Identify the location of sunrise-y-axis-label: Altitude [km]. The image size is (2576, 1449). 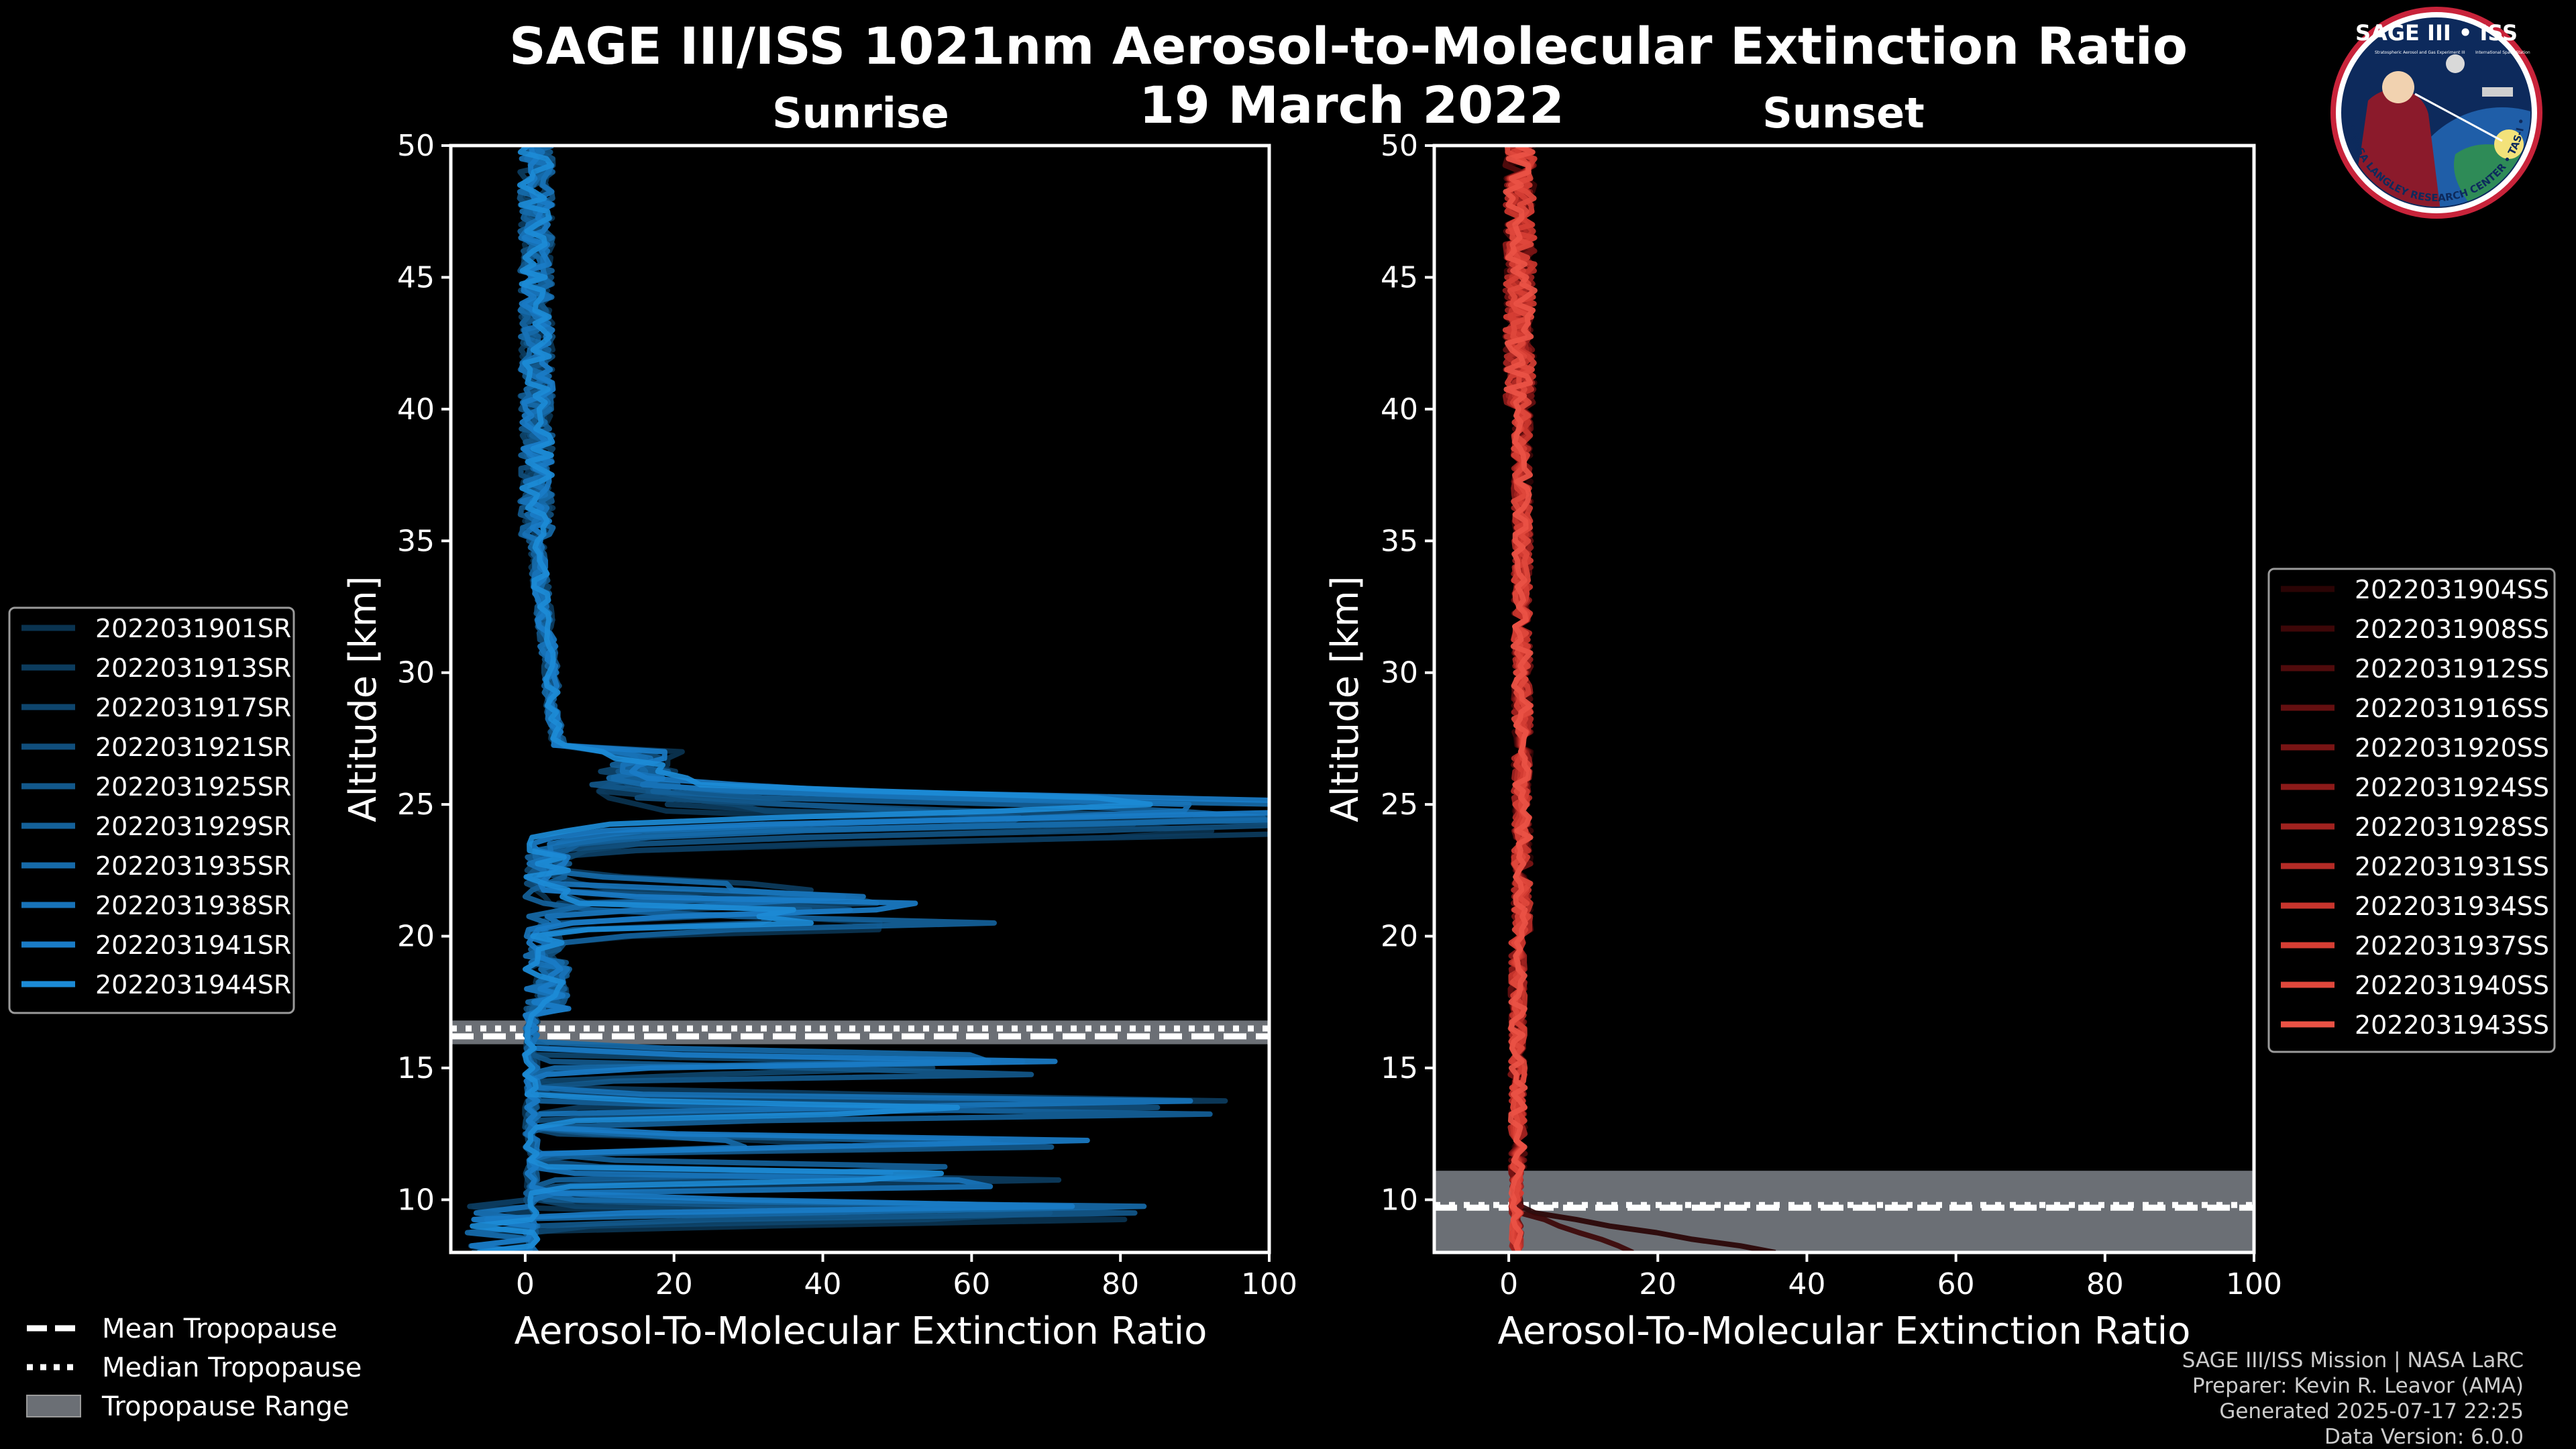
(363, 699).